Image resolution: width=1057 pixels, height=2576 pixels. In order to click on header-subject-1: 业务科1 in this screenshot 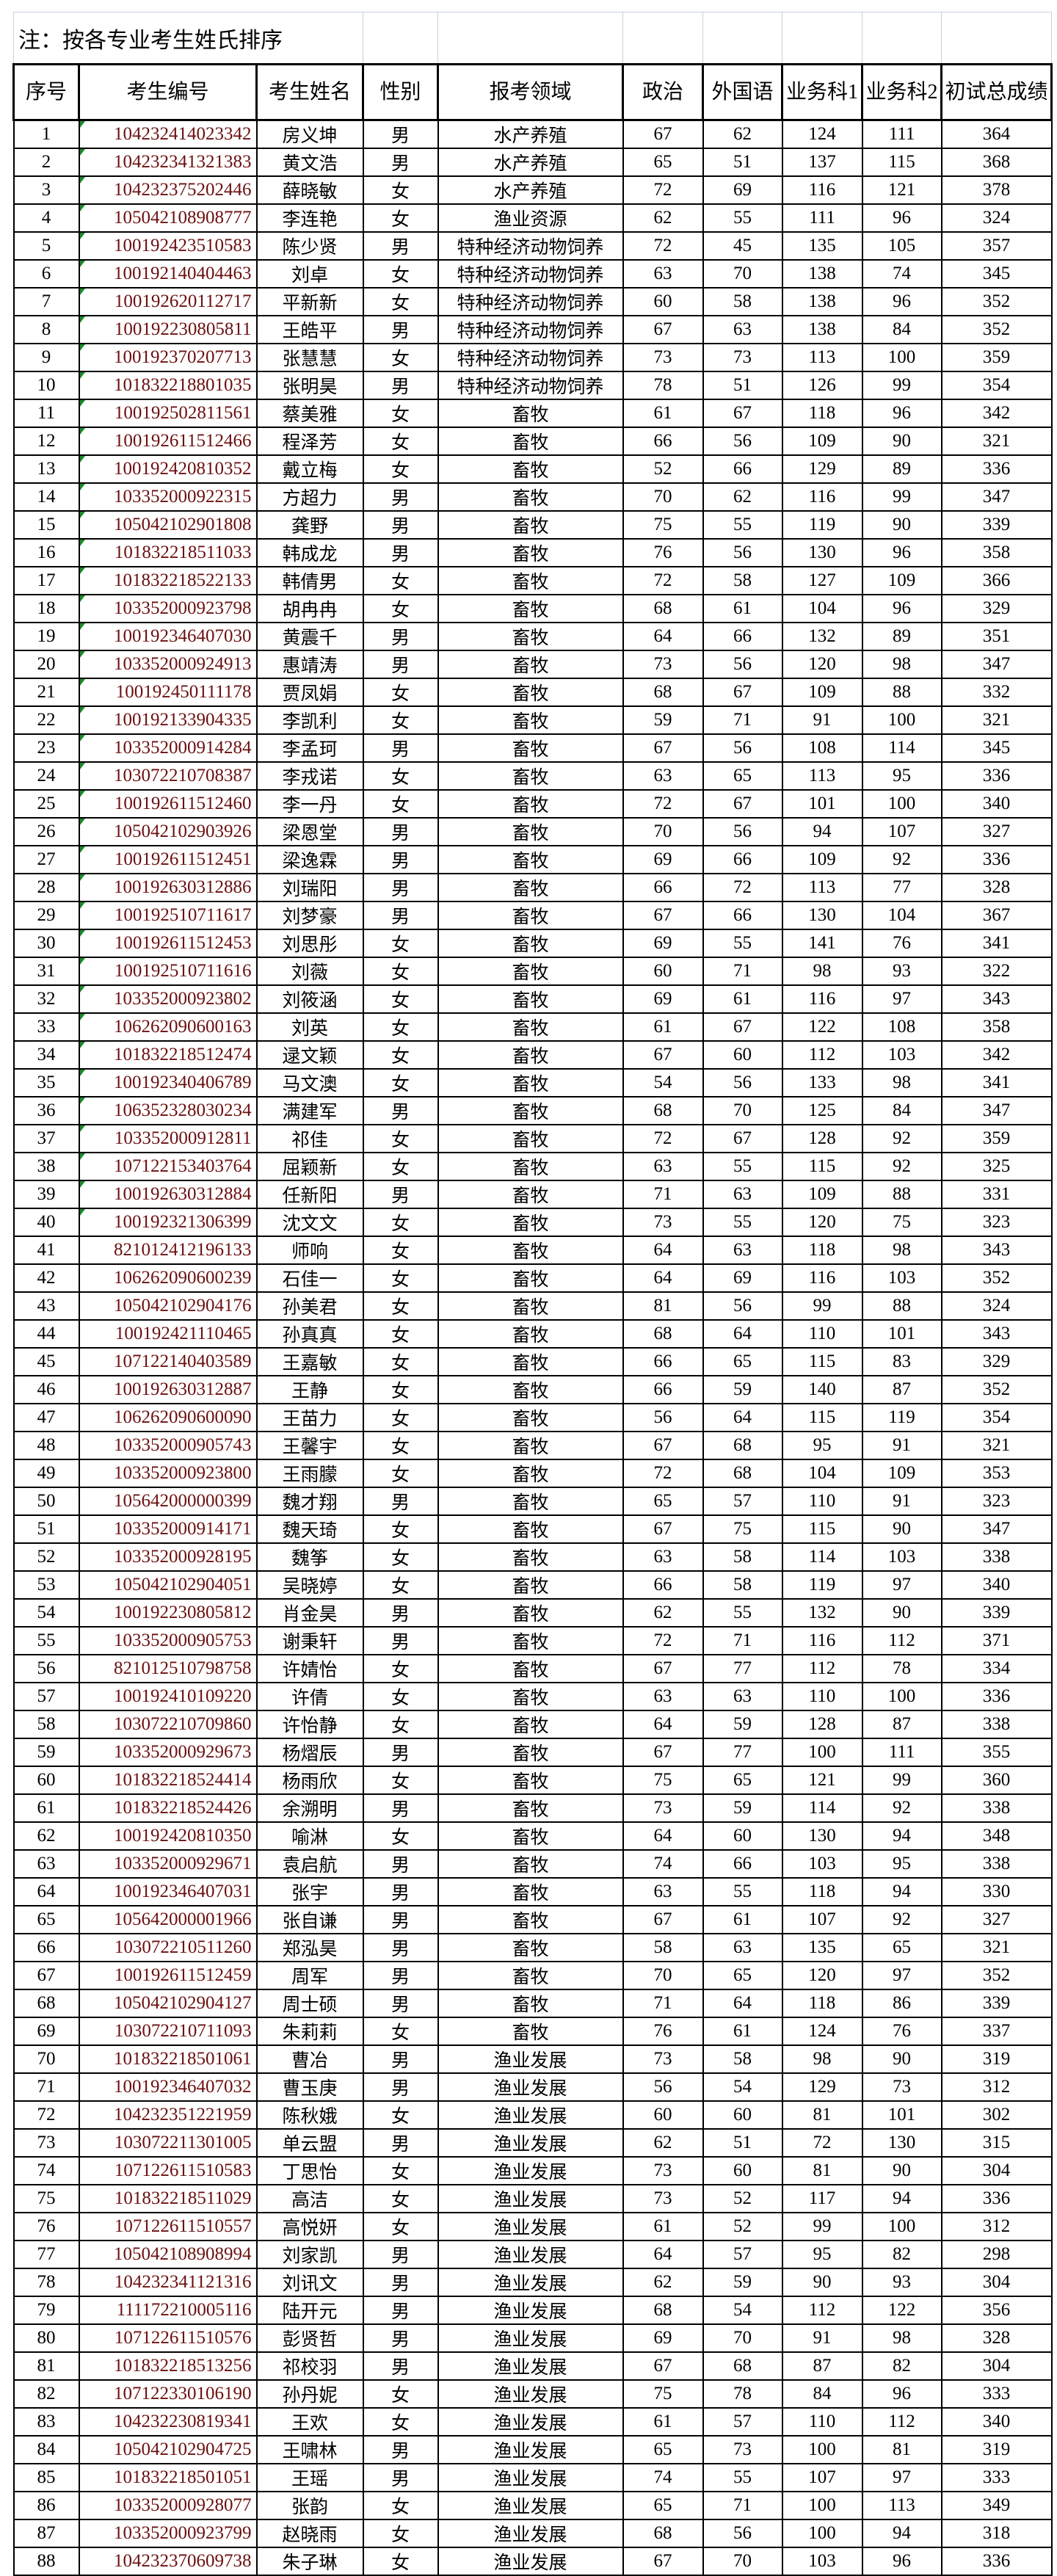, I will do `click(822, 92)`.